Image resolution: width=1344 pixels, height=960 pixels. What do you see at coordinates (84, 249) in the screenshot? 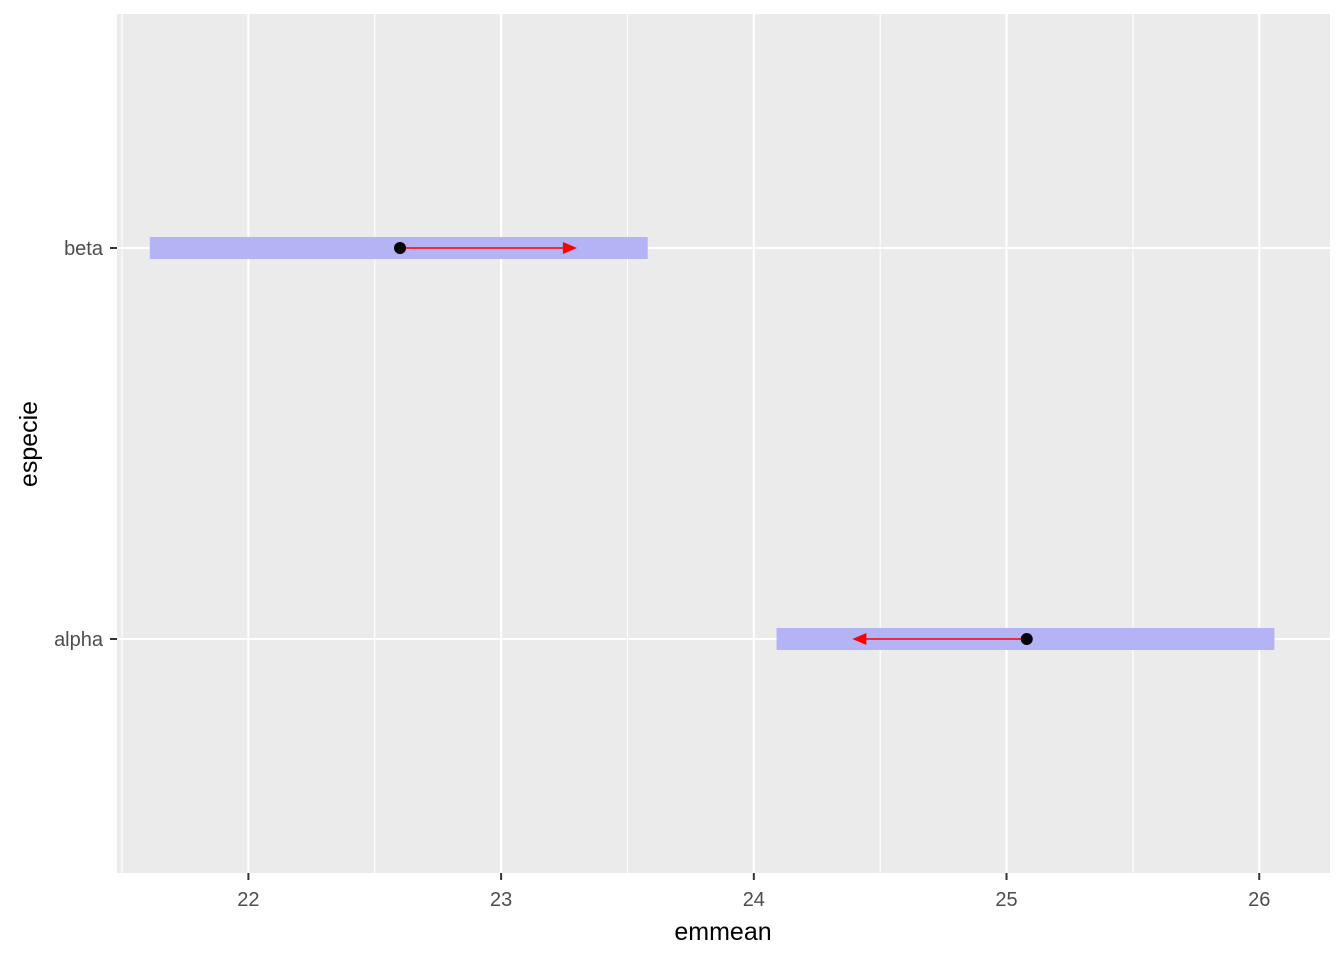
I see `y-tick-label: beta` at bounding box center [84, 249].